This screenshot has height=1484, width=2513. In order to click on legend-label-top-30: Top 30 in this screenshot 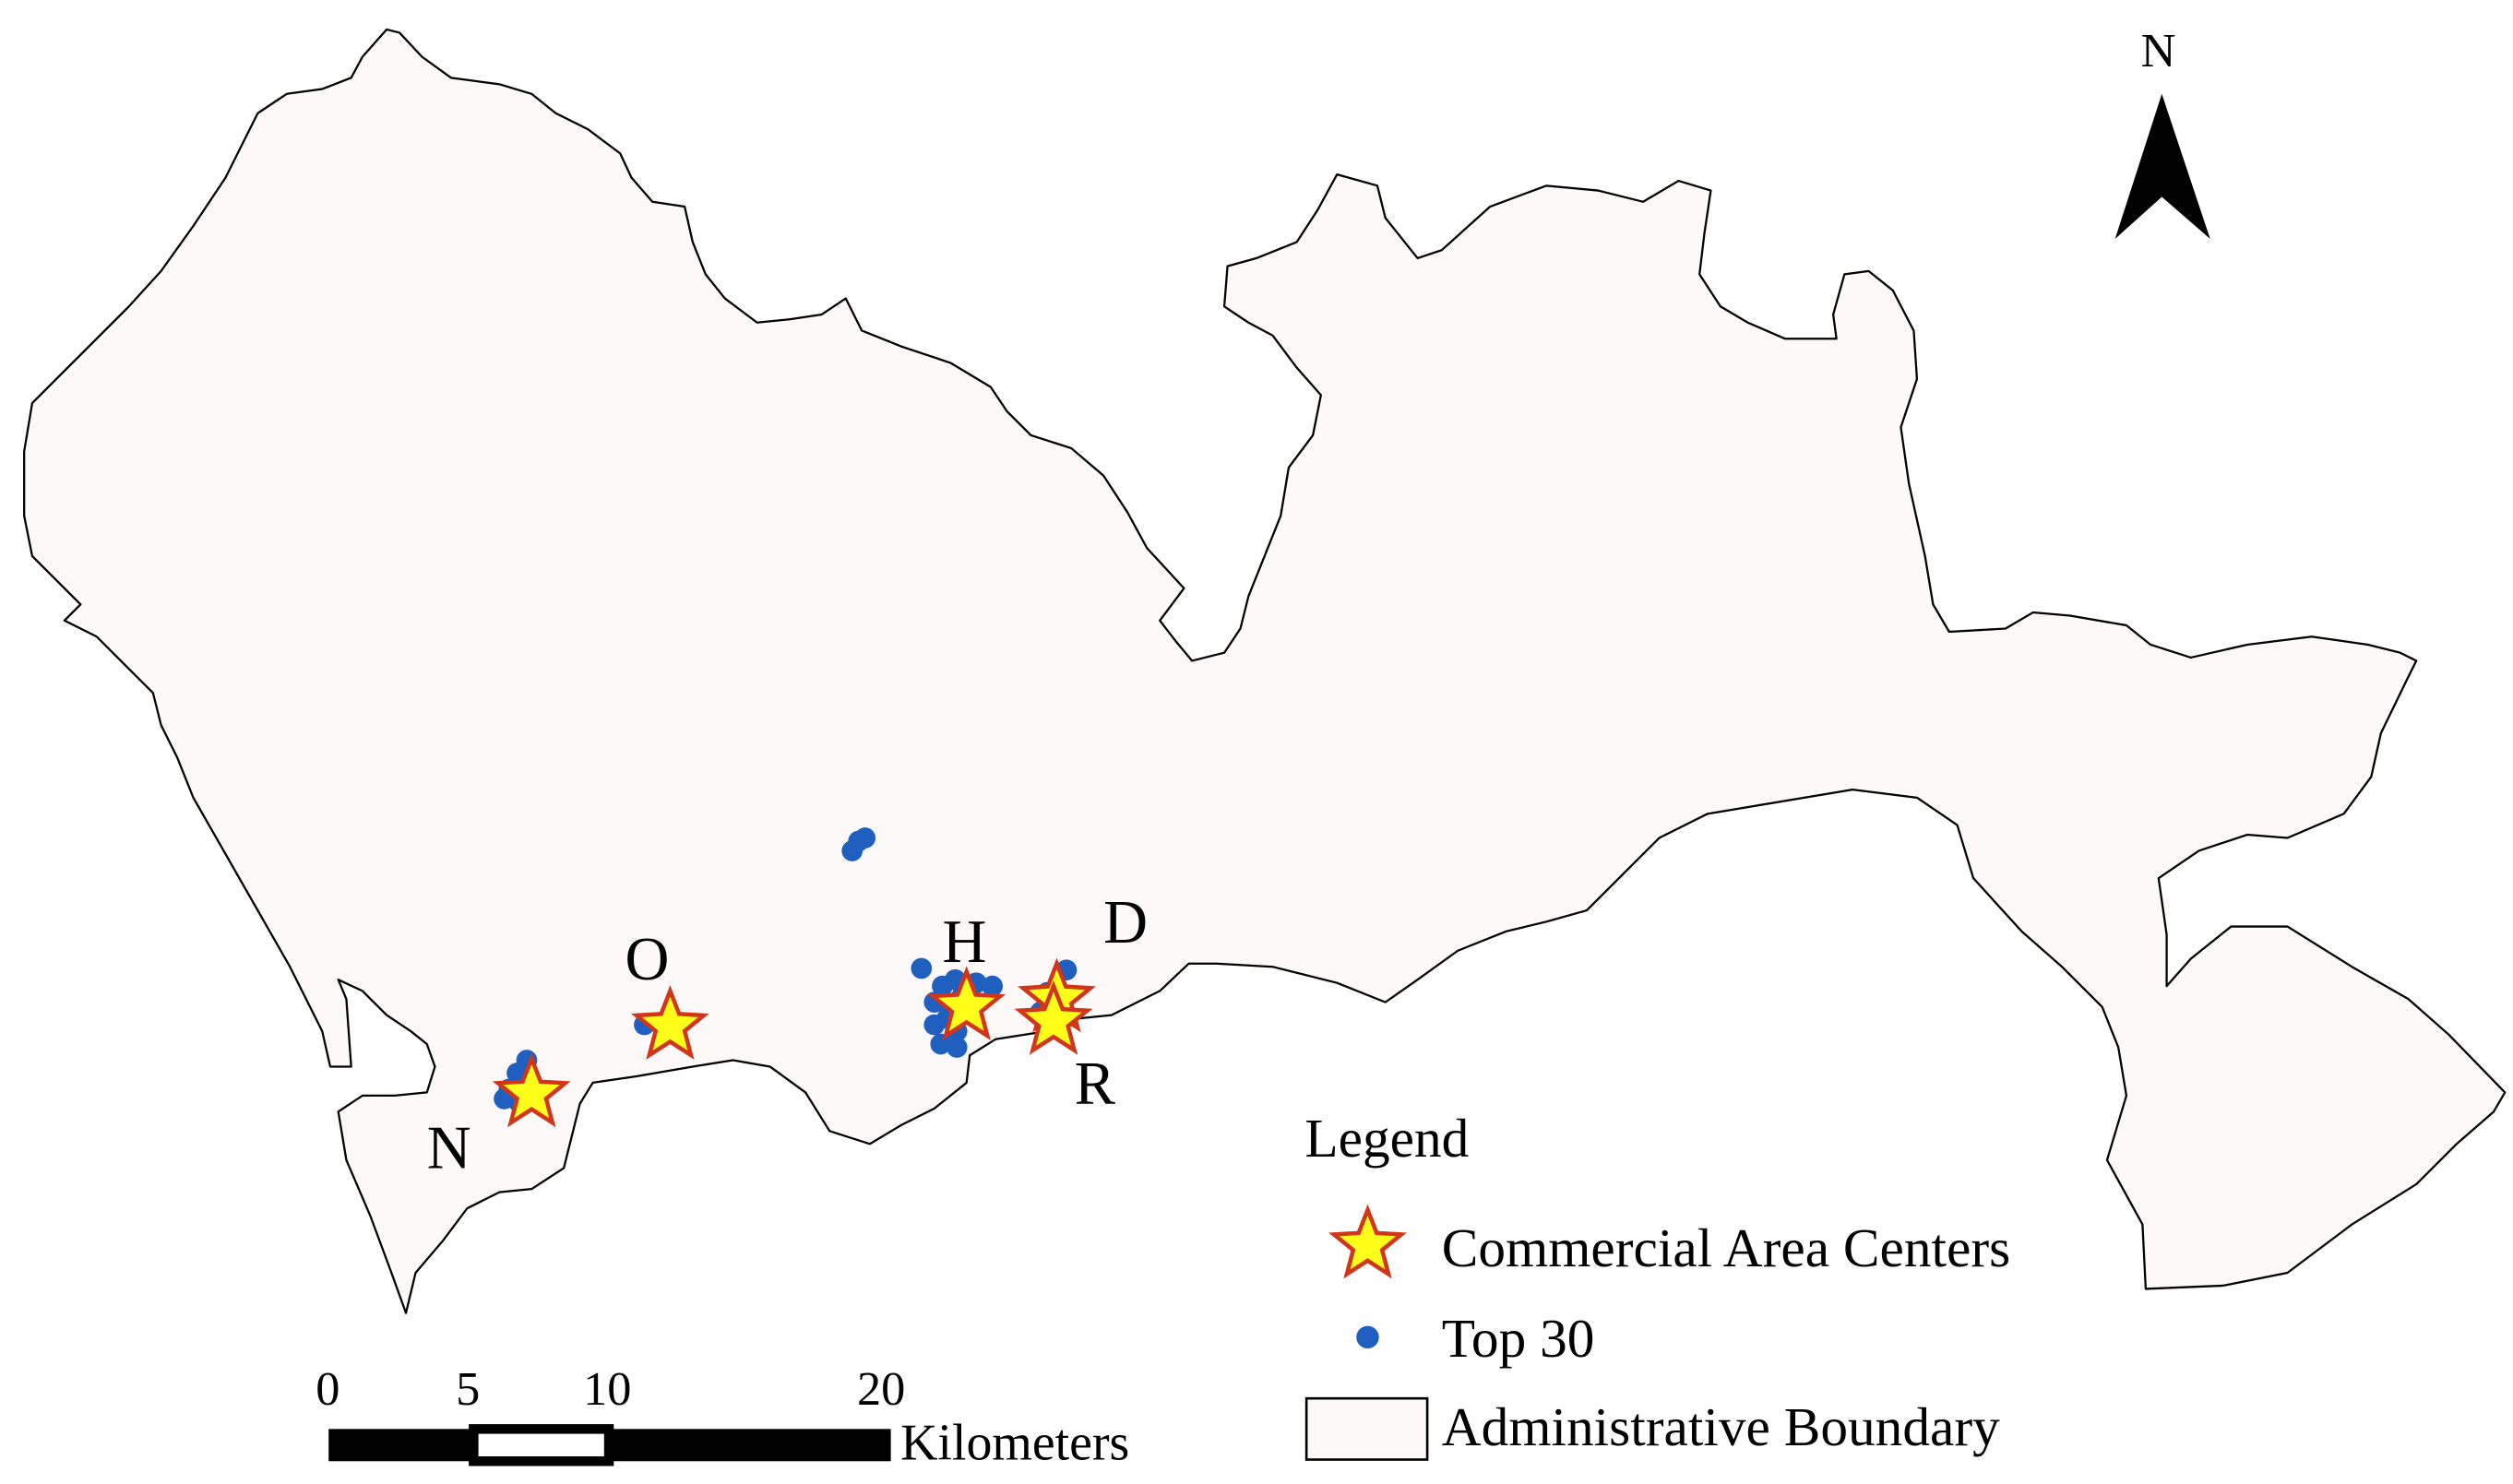, I will do `click(1518, 1338)`.